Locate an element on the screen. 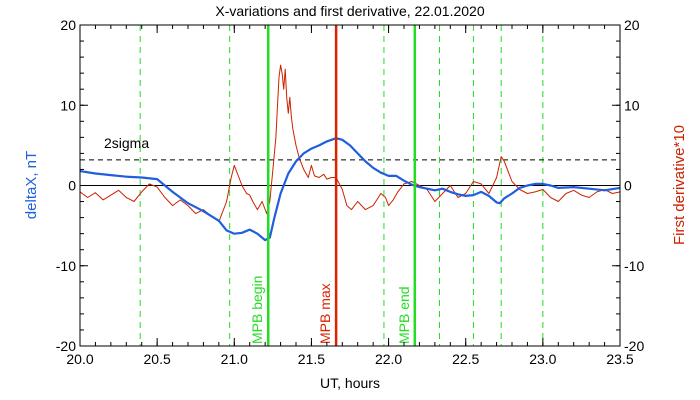 The image size is (700, 400). x-axis-label: UT, hours is located at coordinates (350, 383).